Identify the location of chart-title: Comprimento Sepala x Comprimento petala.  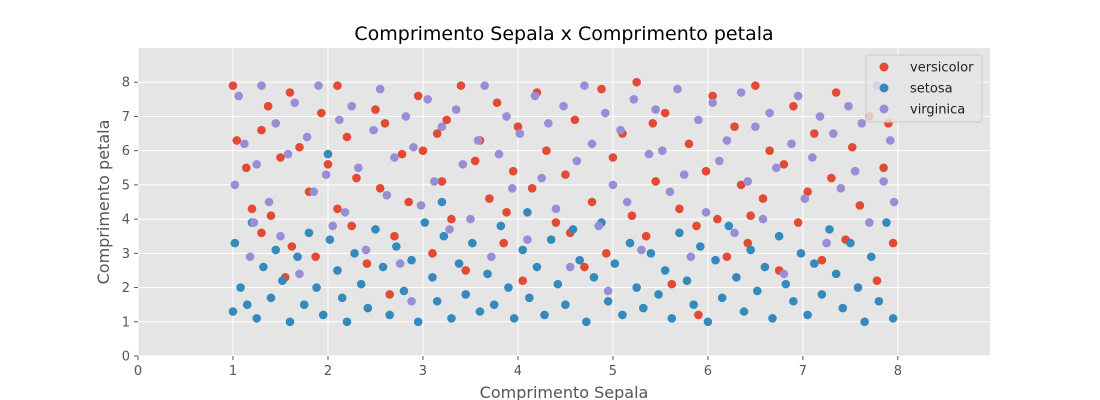
(563, 34).